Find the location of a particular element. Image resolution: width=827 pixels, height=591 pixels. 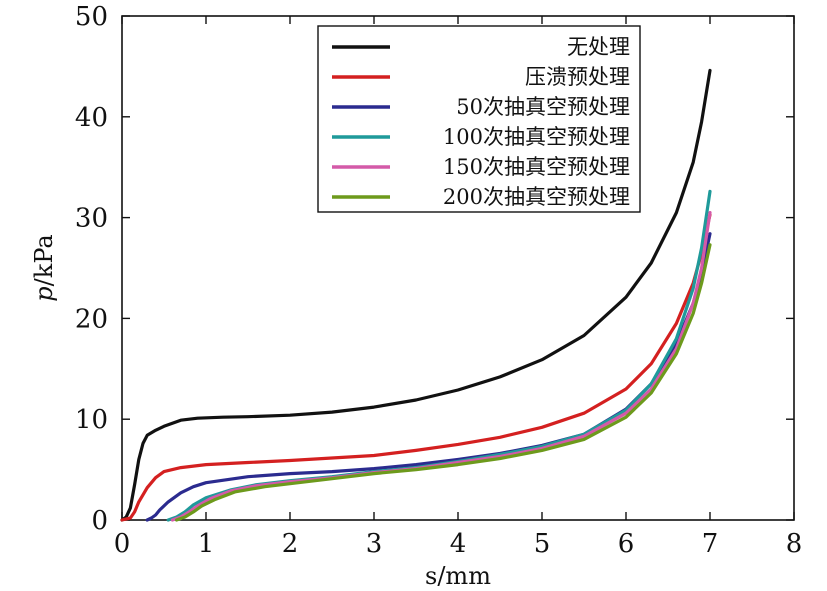

y-tick-label: 10 is located at coordinates (91, 420).